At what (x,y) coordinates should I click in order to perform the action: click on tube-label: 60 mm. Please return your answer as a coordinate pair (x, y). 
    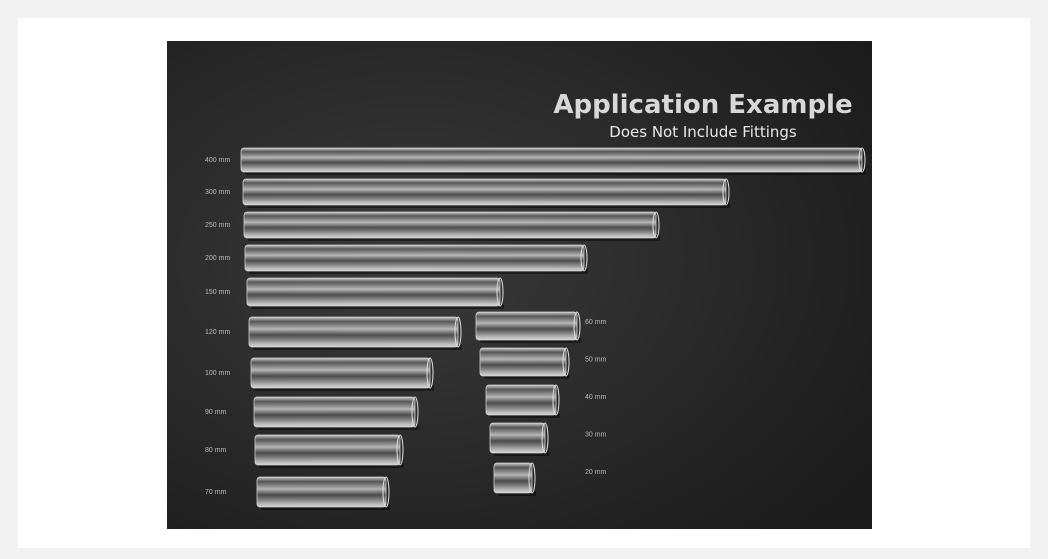
    Looking at the image, I should click on (596, 322).